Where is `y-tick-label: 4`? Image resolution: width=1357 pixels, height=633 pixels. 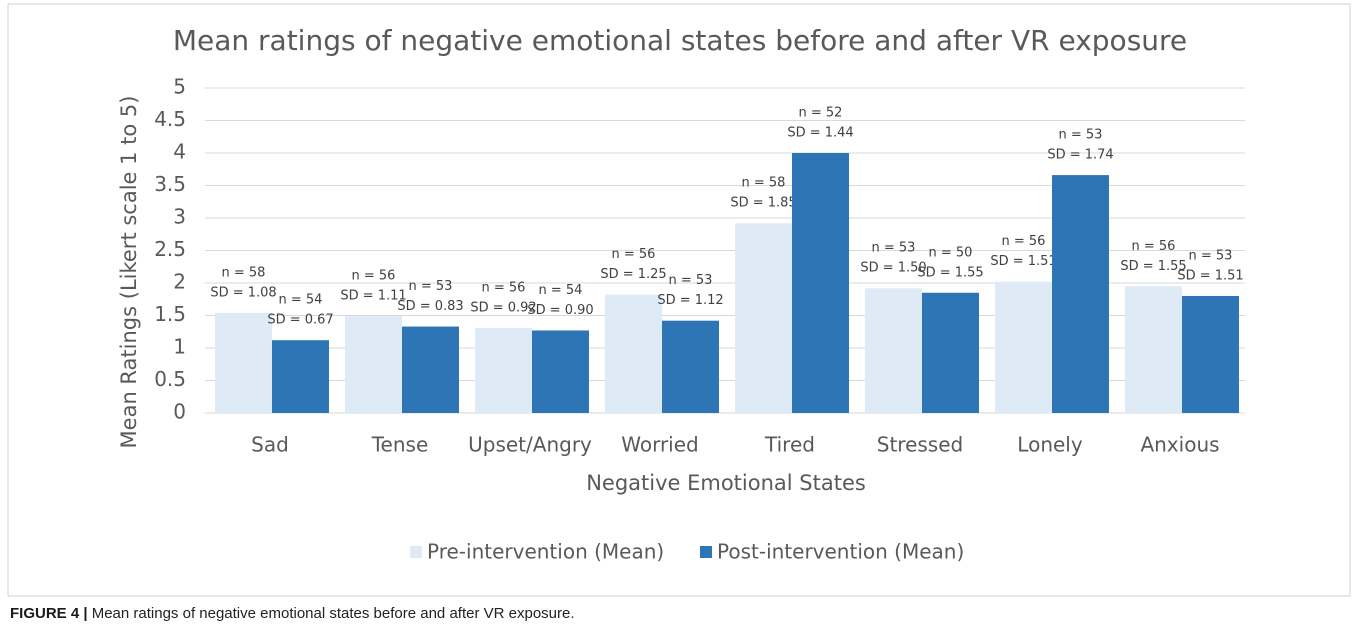
y-tick-label: 4 is located at coordinates (179, 152).